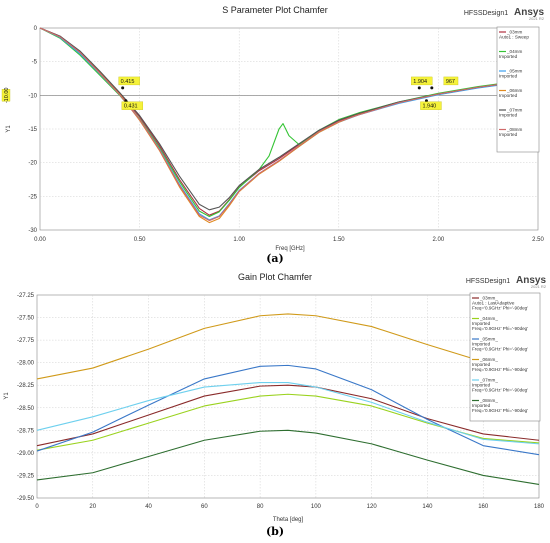 The image size is (550, 543). I want to click on y-tick-label: -28.00, so click(26, 364).